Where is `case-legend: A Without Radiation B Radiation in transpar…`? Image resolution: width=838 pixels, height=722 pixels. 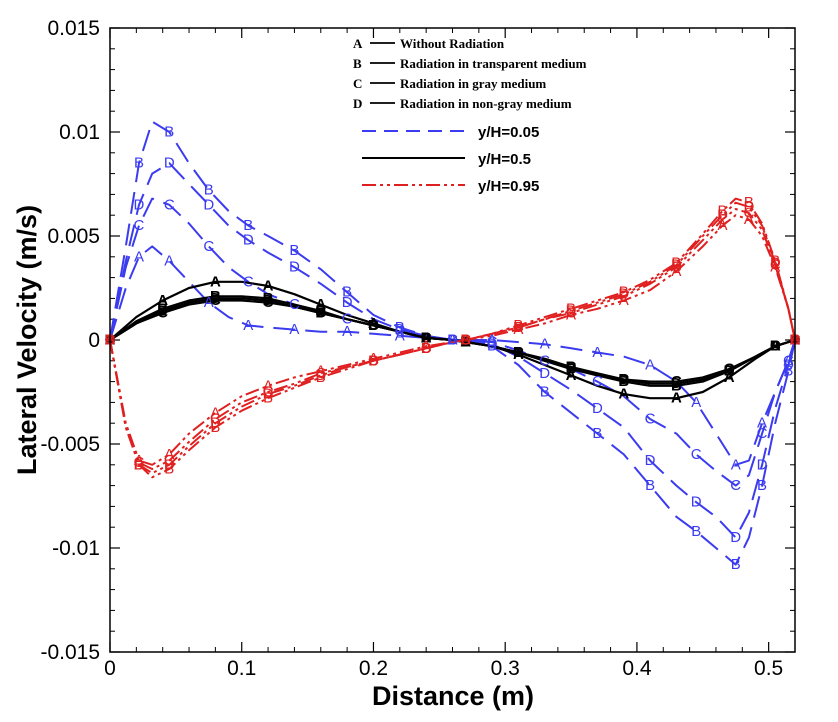 case-legend: A Without Radiation B Radiation in transpar… is located at coordinates (470, 73).